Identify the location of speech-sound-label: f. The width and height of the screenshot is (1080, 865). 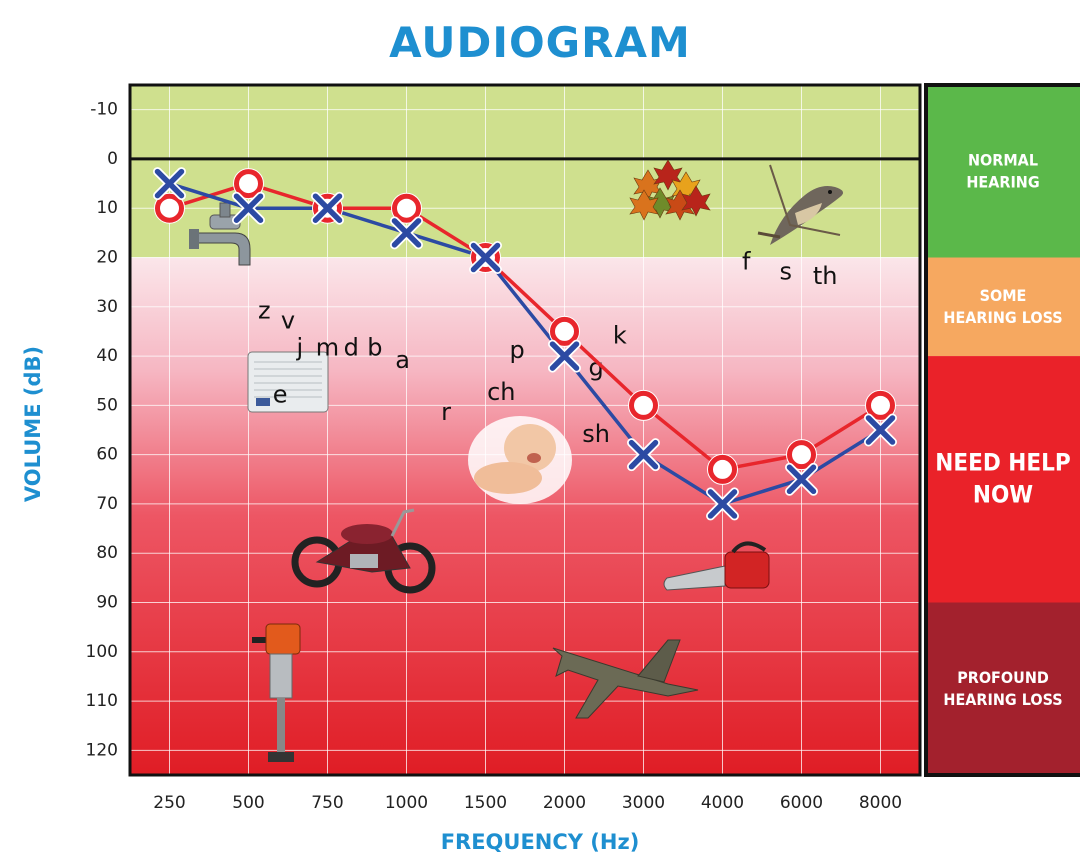
(746, 261).